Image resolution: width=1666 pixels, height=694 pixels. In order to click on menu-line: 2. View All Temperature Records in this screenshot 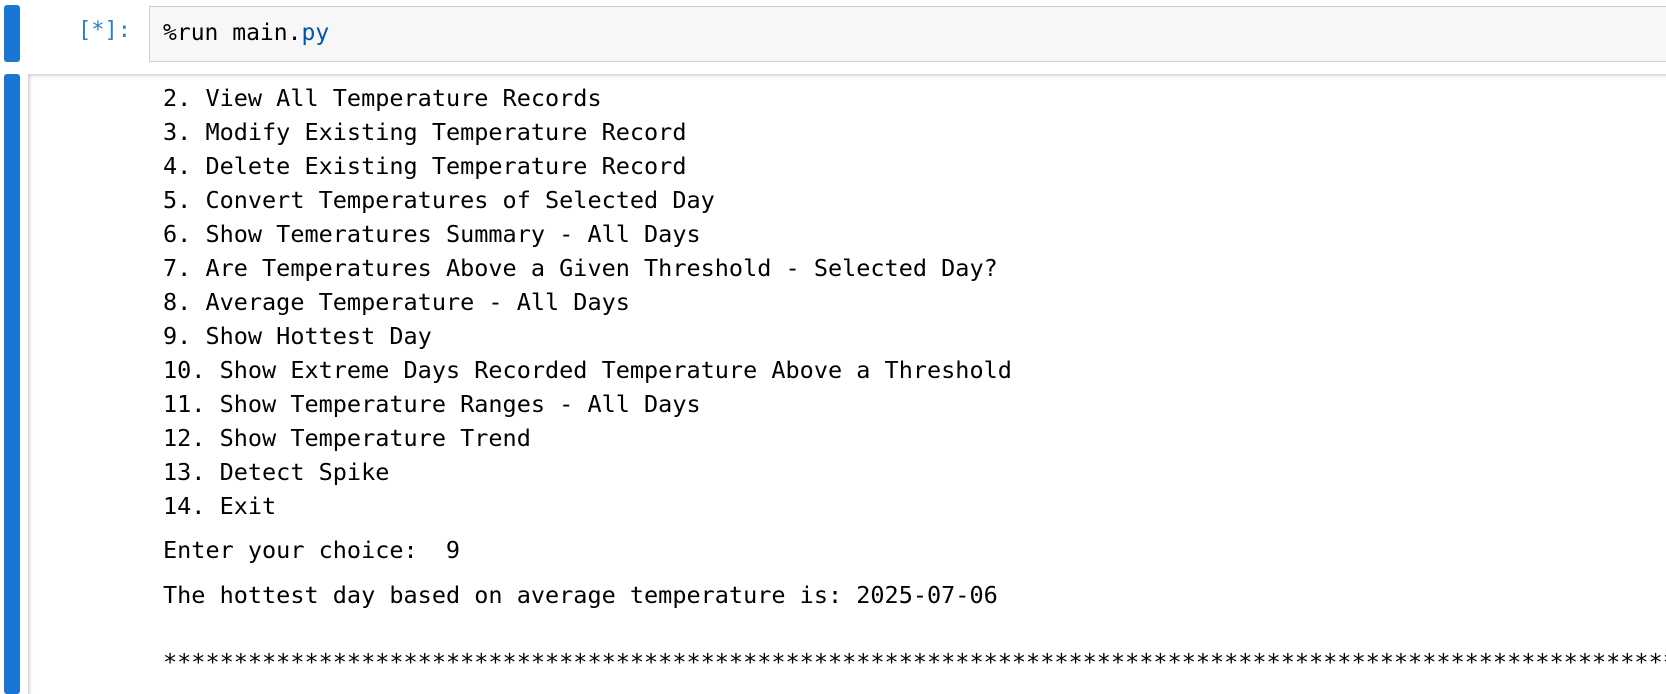, I will do `click(382, 98)`.